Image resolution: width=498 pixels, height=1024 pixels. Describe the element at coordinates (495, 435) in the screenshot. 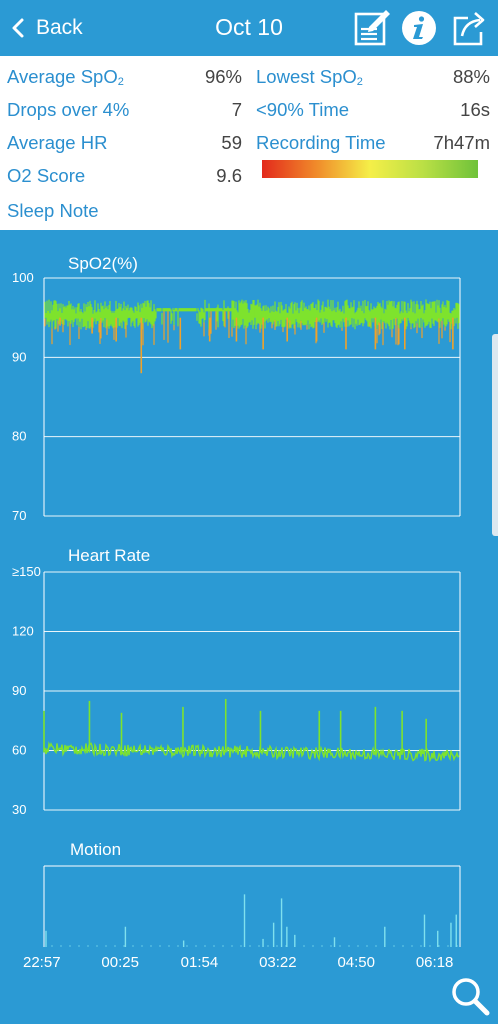

I see `scroll-handle` at that location.